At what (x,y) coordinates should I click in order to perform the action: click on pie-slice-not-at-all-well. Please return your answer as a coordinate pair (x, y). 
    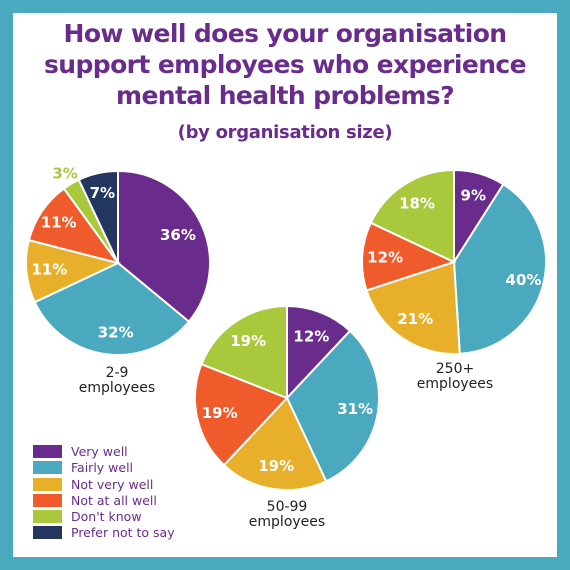
    Looking at the image, I should click on (409, 256).